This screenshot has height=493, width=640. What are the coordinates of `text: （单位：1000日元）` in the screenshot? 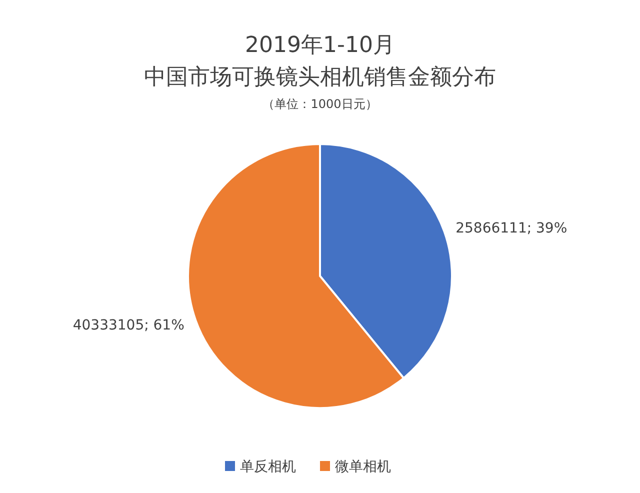 It's located at (320, 104).